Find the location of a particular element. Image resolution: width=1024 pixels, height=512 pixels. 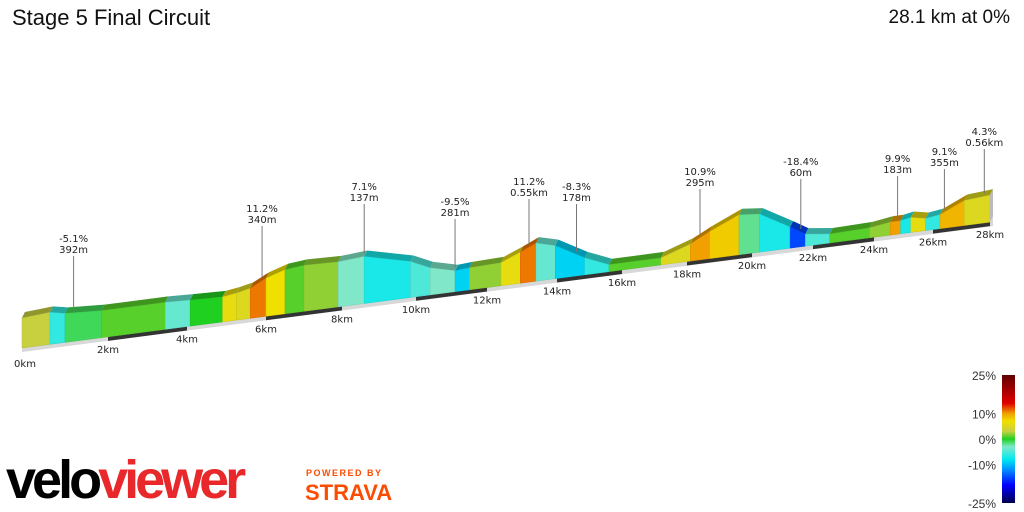

logo-velo: velo is located at coordinates (54, 480).